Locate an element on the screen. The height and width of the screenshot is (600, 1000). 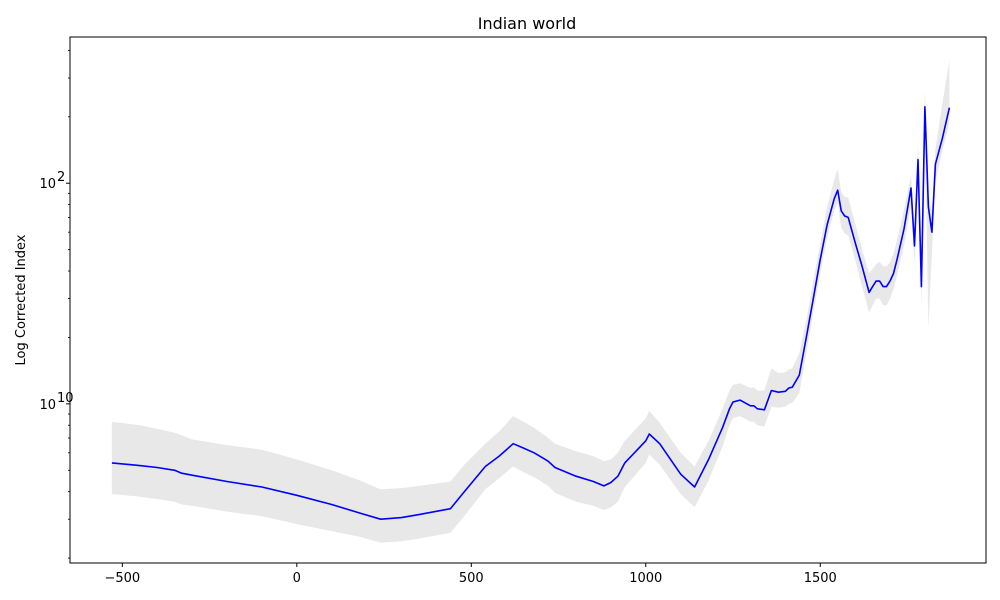
x-tick-label: 1500 is located at coordinates (820, 578).